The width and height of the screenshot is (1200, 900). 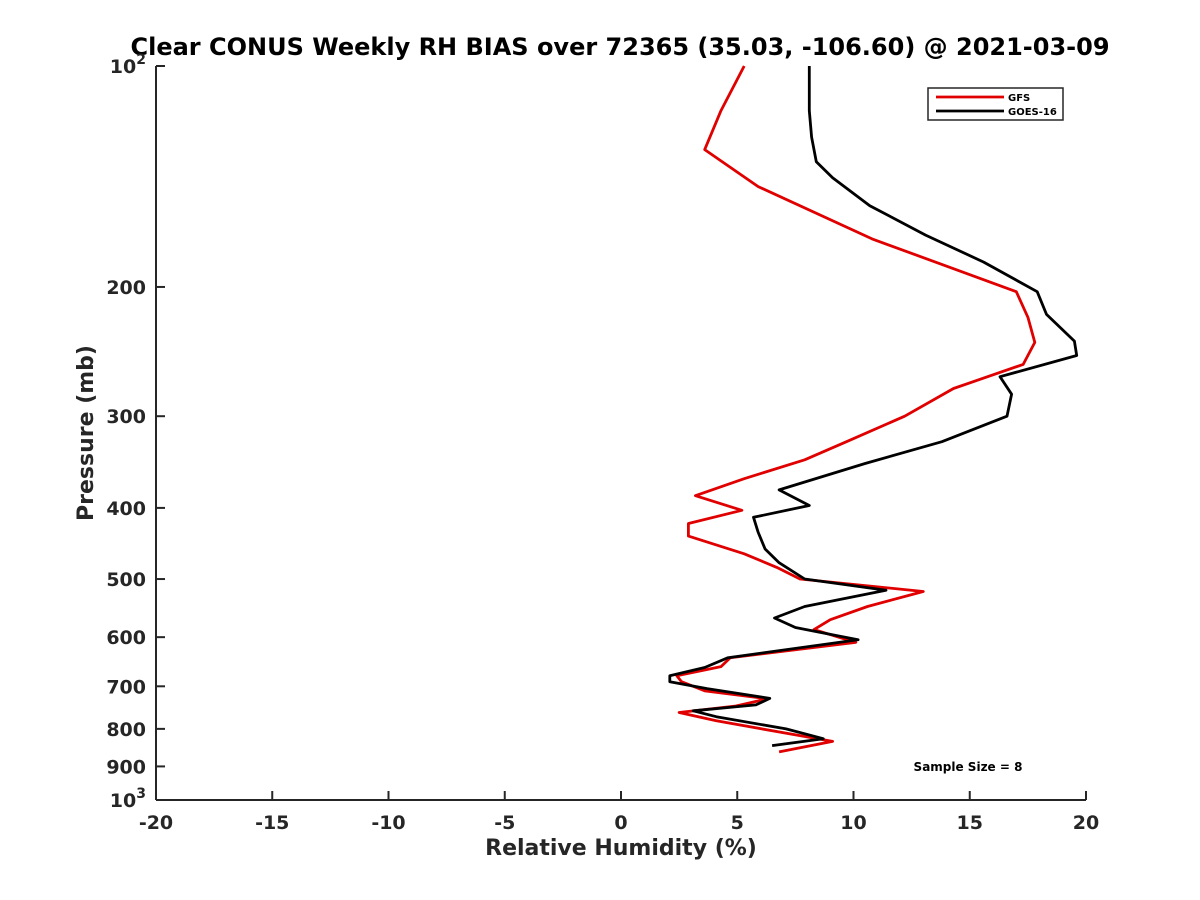 What do you see at coordinates (737, 823) in the screenshot?
I see `x-tick-label: 5` at bounding box center [737, 823].